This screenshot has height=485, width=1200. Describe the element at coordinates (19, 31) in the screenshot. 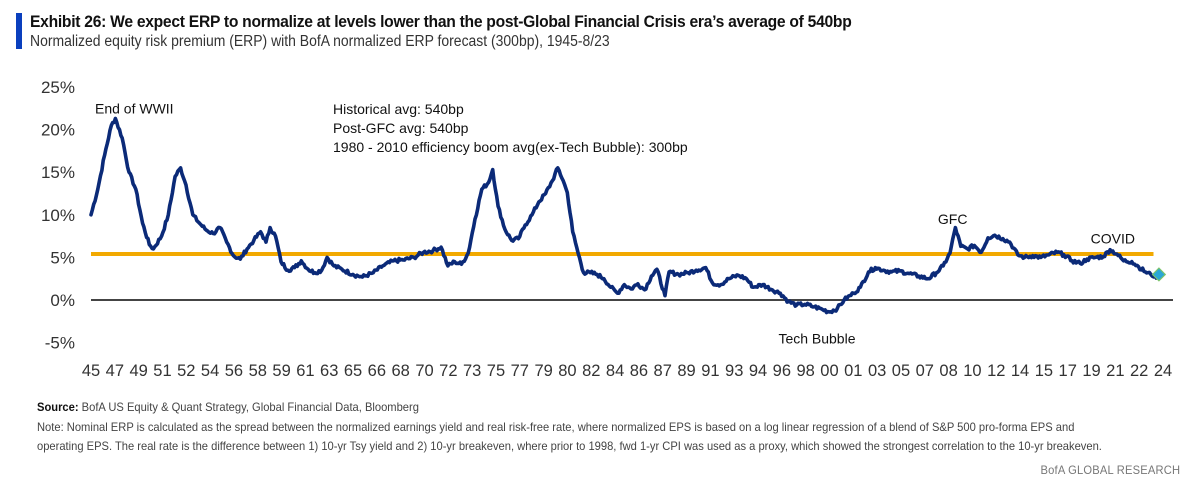

I see `title-accent-bar` at that location.